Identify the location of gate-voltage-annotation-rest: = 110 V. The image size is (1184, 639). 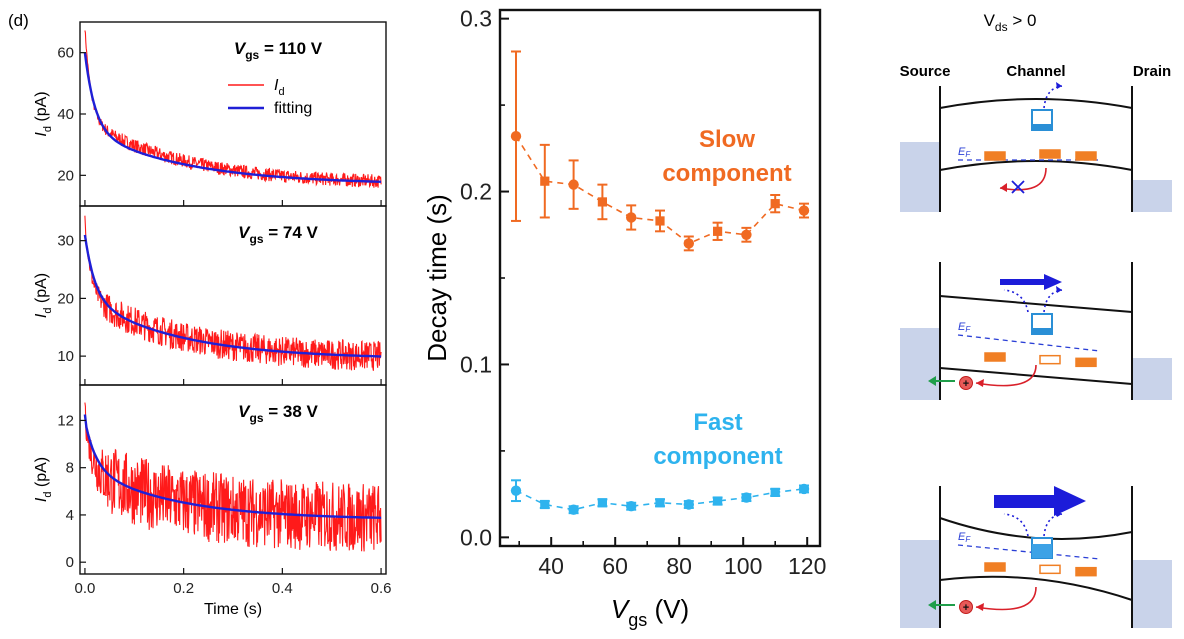
(291, 48).